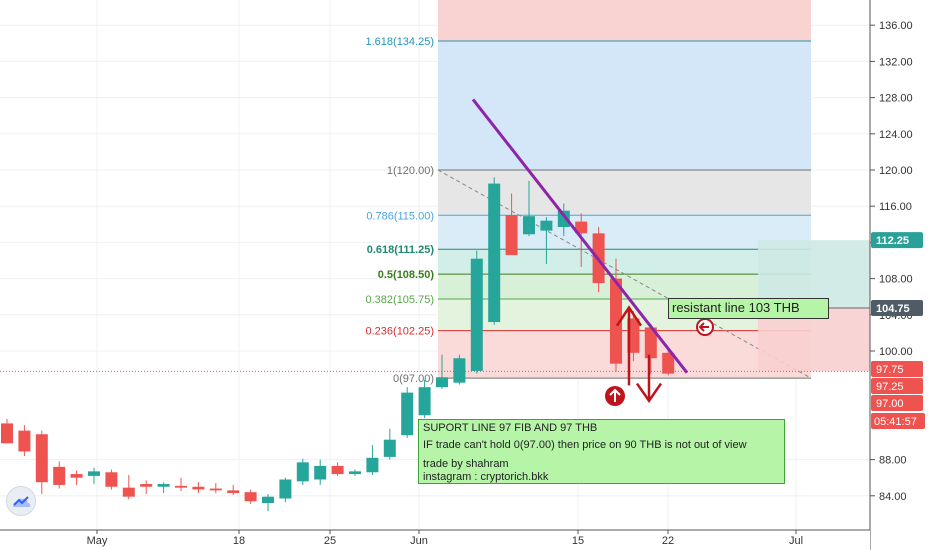  What do you see at coordinates (668, 541) in the screenshot?
I see `time-tick-label: 22` at bounding box center [668, 541].